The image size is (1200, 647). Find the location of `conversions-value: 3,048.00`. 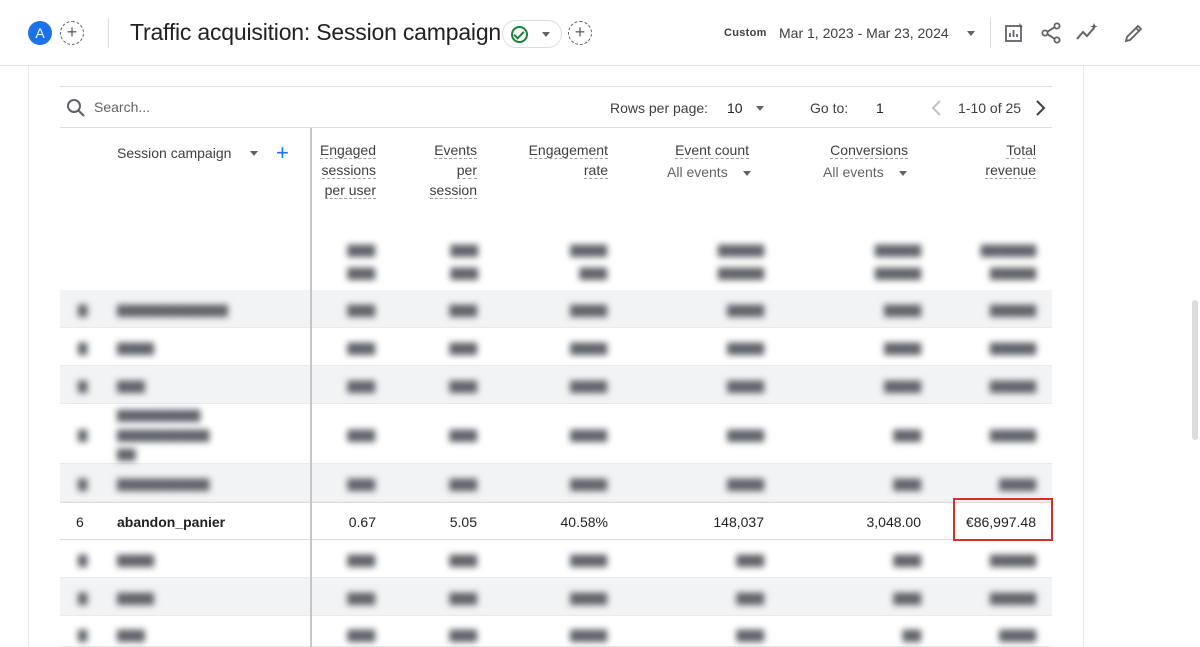

conversions-value: 3,048.00 is located at coordinates (894, 522).